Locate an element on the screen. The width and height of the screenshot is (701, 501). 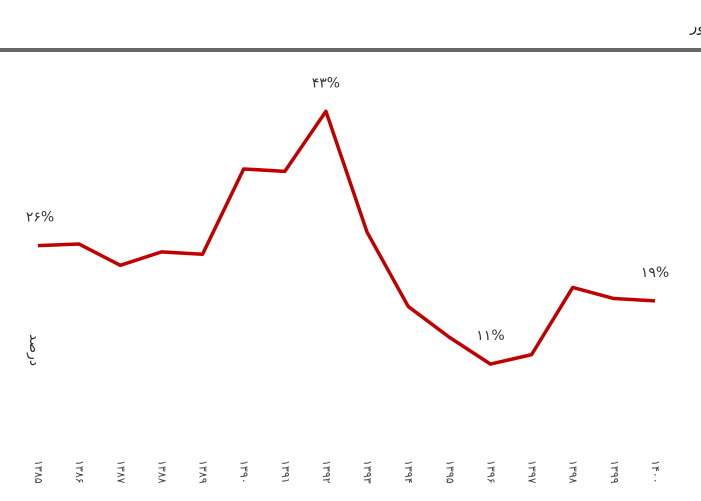
x-tick-label: ۱۳۹۴ is located at coordinates (408, 472).